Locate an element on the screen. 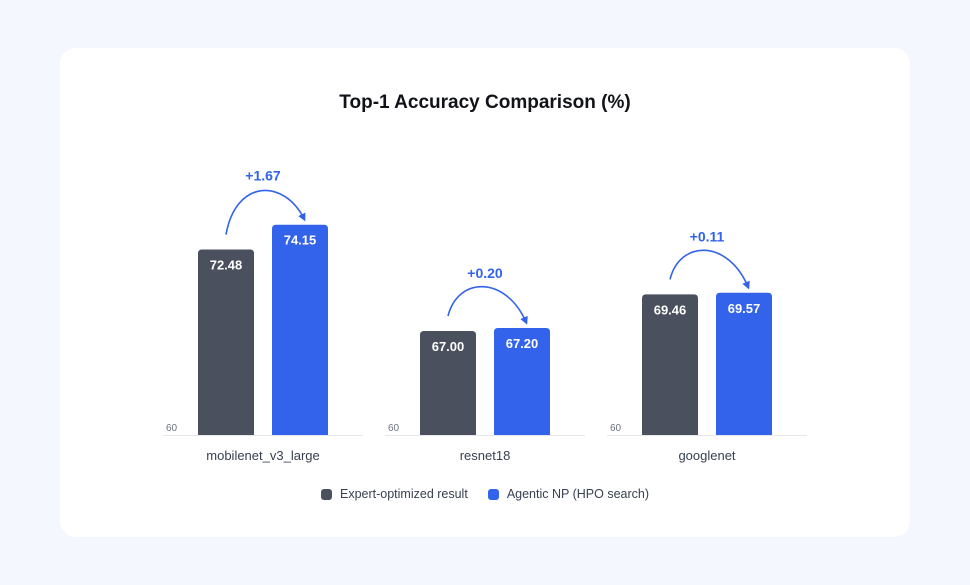  bar-value-label: 69.46 is located at coordinates (670, 309).